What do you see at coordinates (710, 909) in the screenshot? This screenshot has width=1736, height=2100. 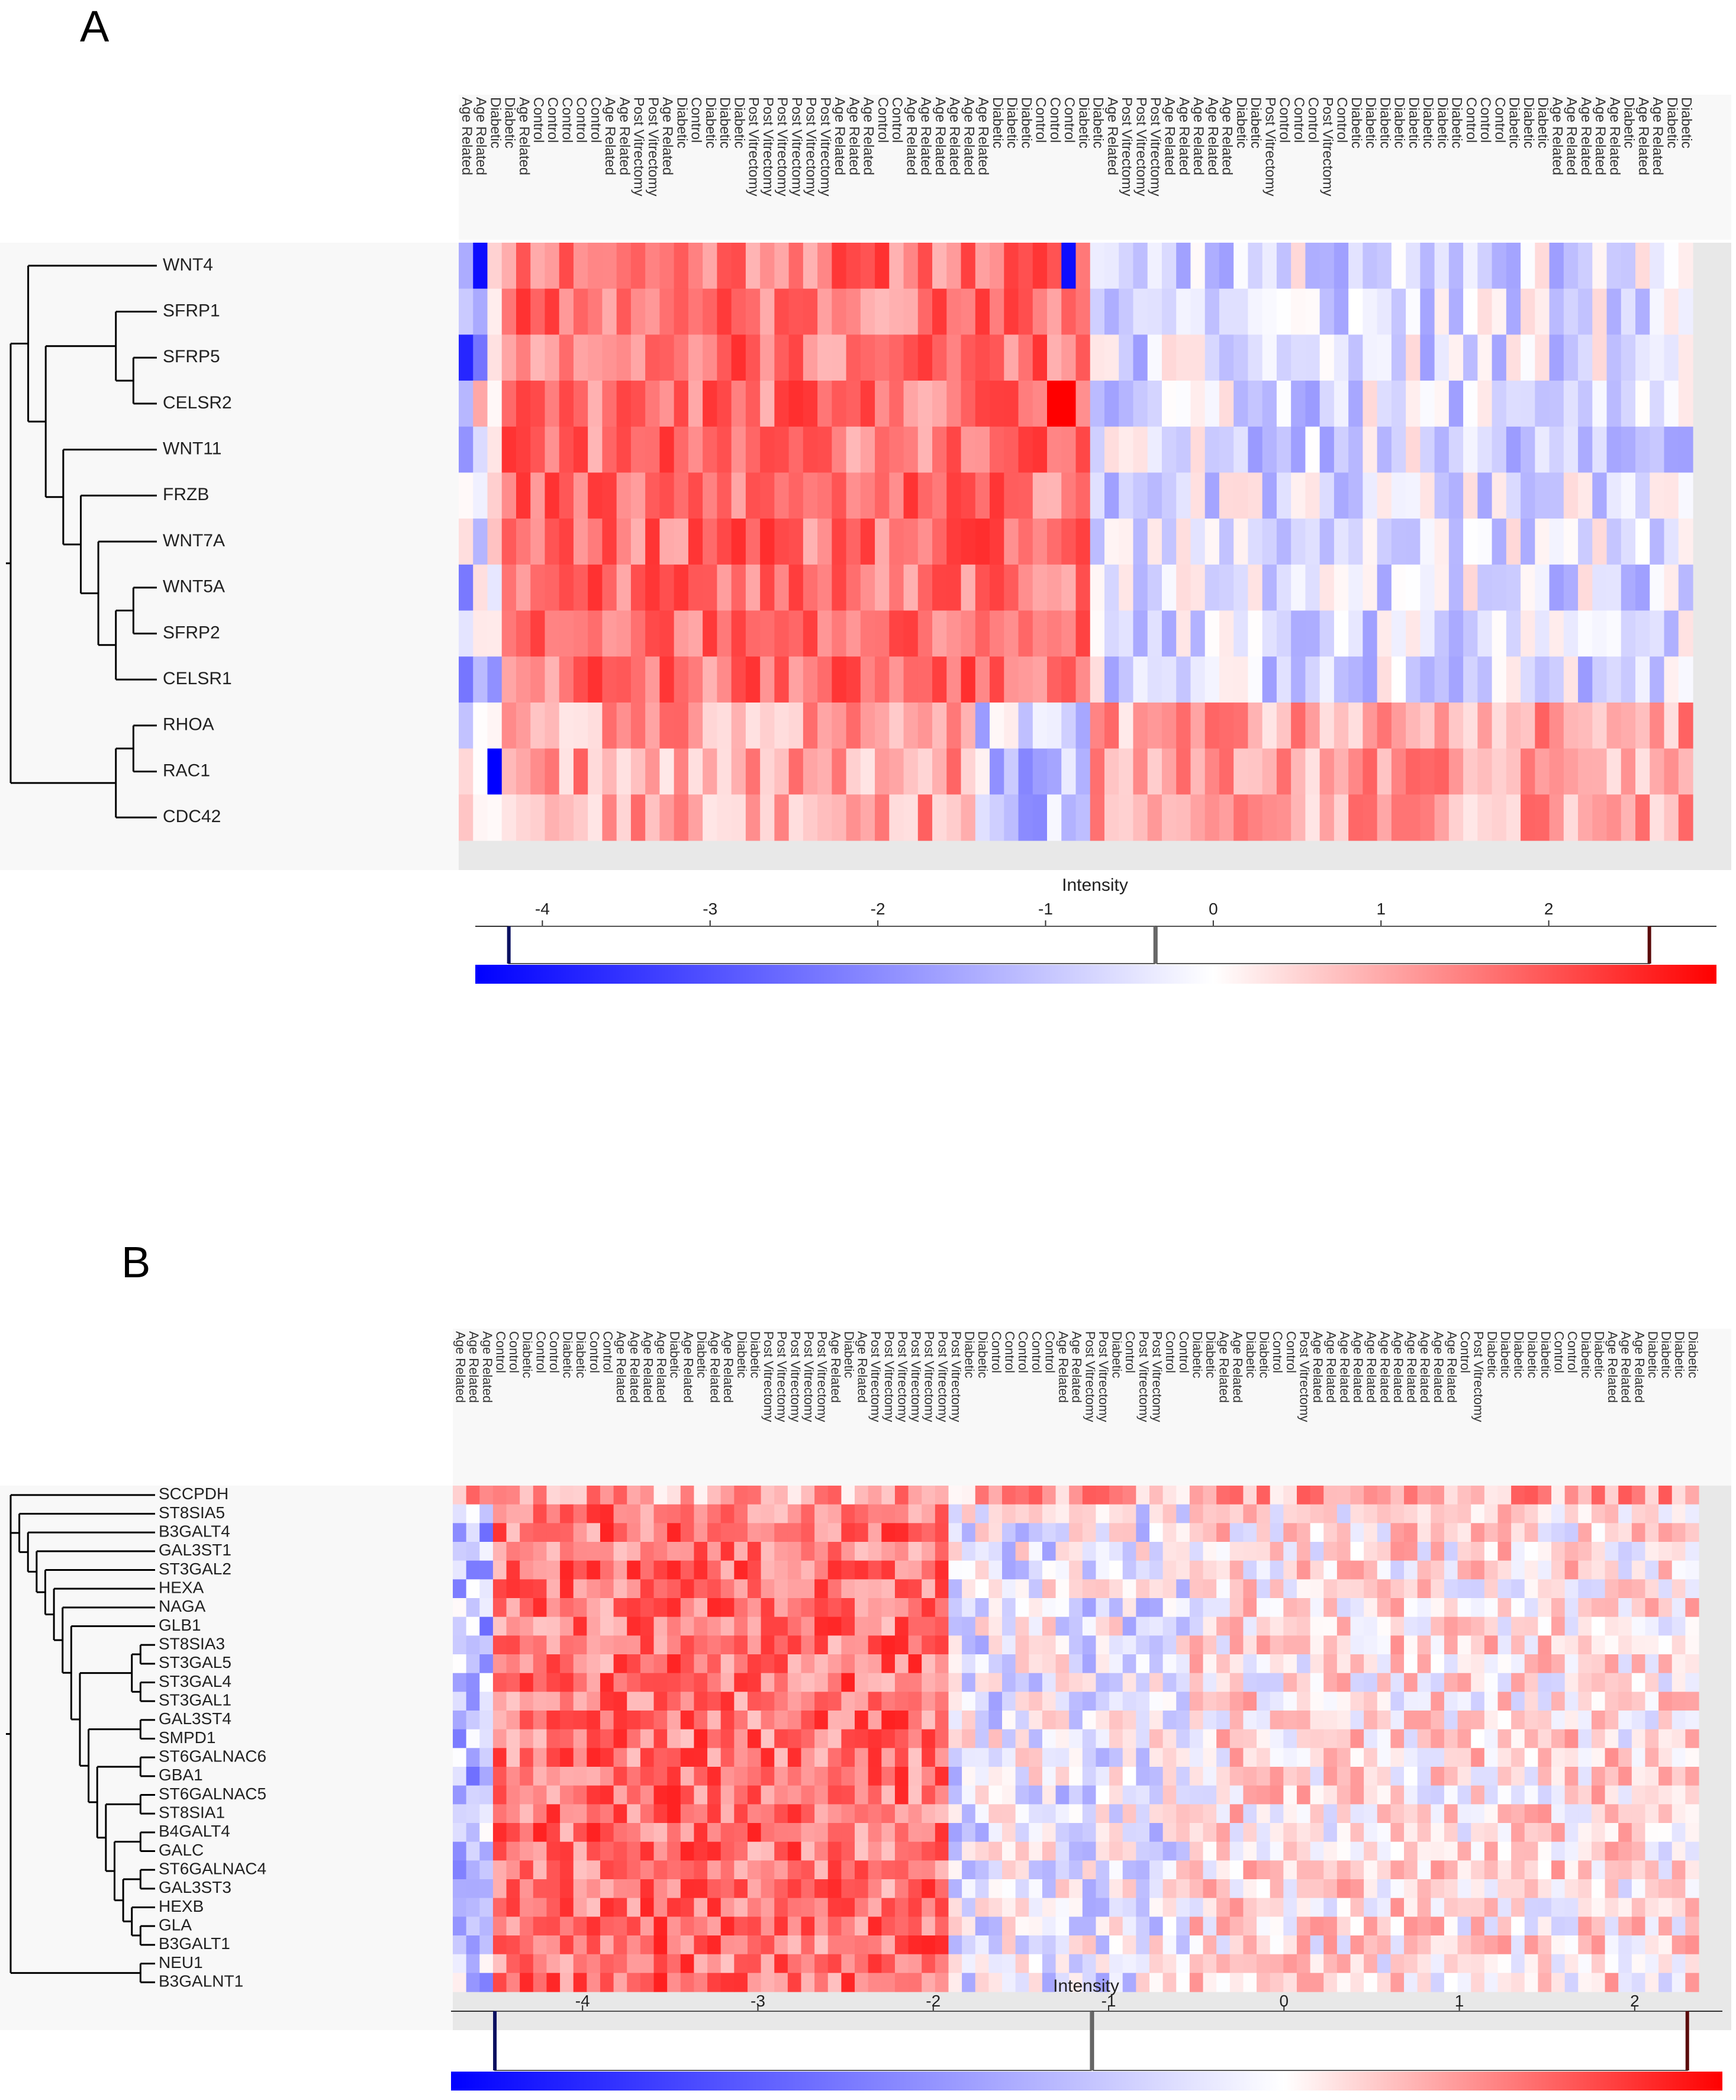 I see `scale-tick-label: -3` at bounding box center [710, 909].